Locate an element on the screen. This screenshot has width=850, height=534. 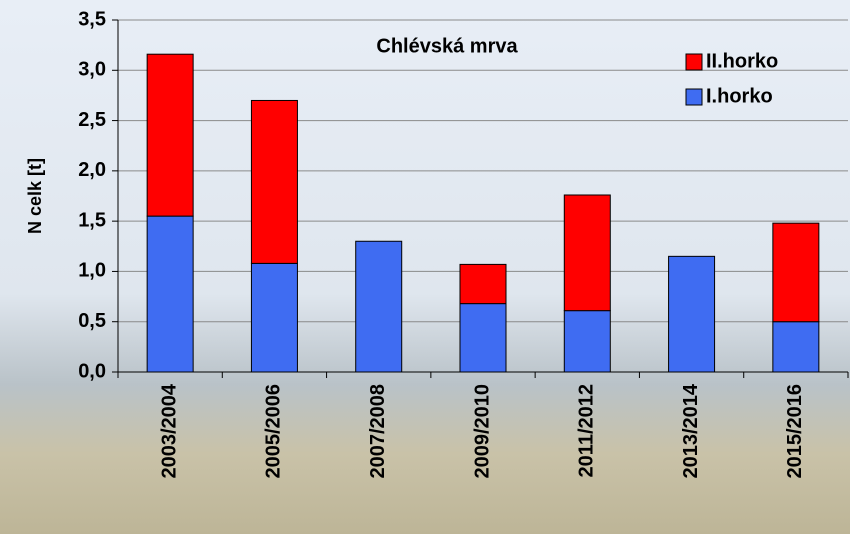
y-tick-label: 0,0 is located at coordinates (92, 371).